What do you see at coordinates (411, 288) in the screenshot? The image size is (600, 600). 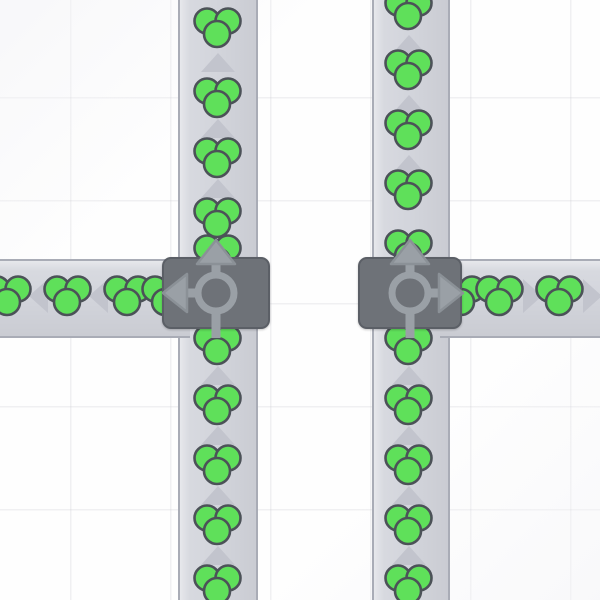 I see `splitter-node-right` at bounding box center [411, 288].